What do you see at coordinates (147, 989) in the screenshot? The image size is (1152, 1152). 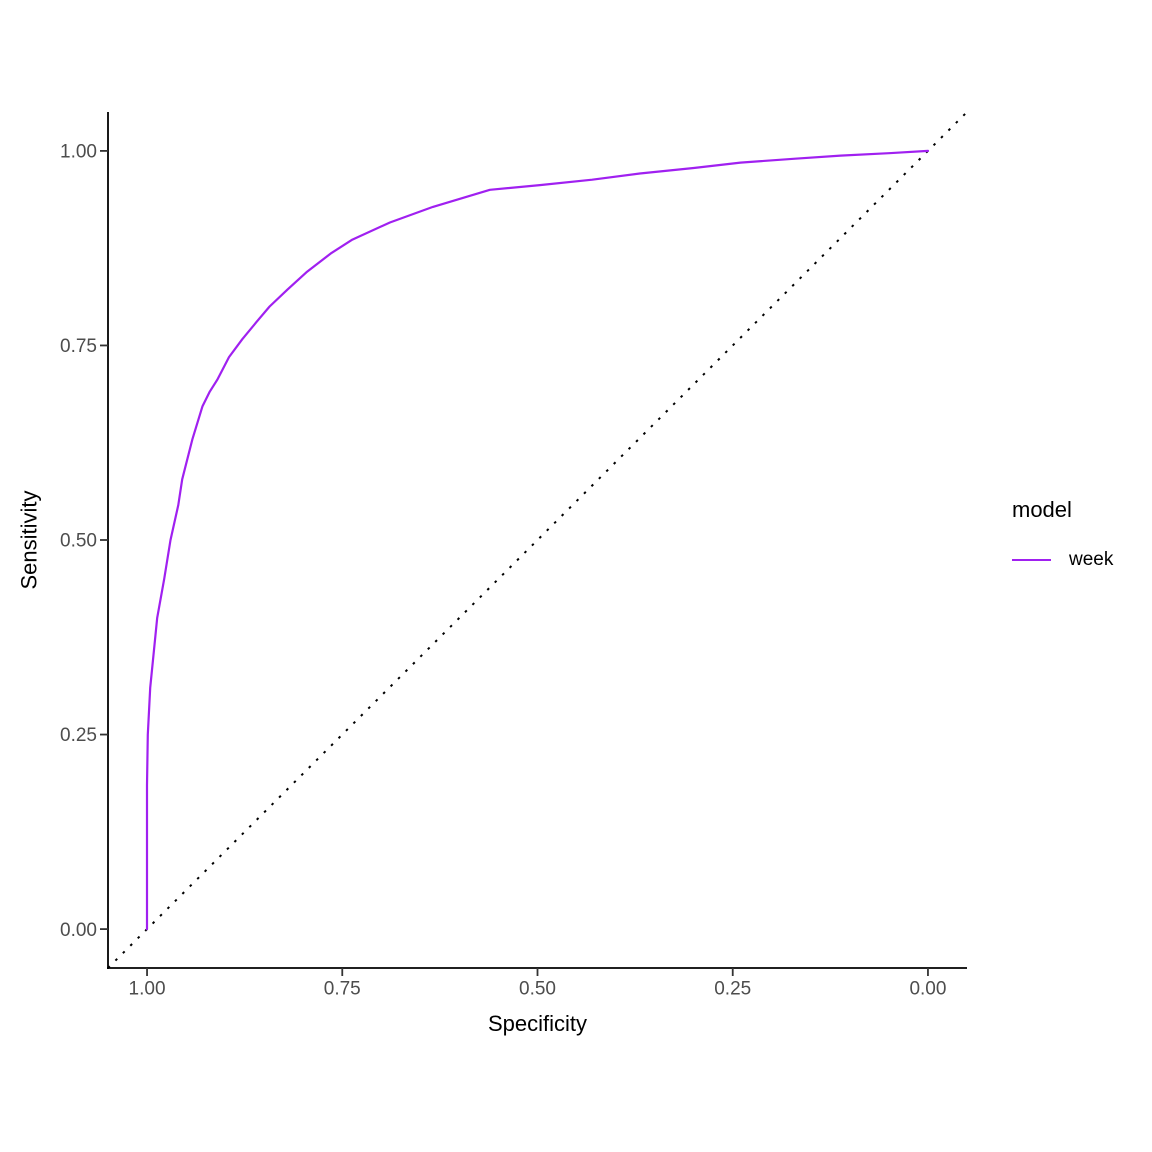 I see `x-tick-label: 1.00` at bounding box center [147, 989].